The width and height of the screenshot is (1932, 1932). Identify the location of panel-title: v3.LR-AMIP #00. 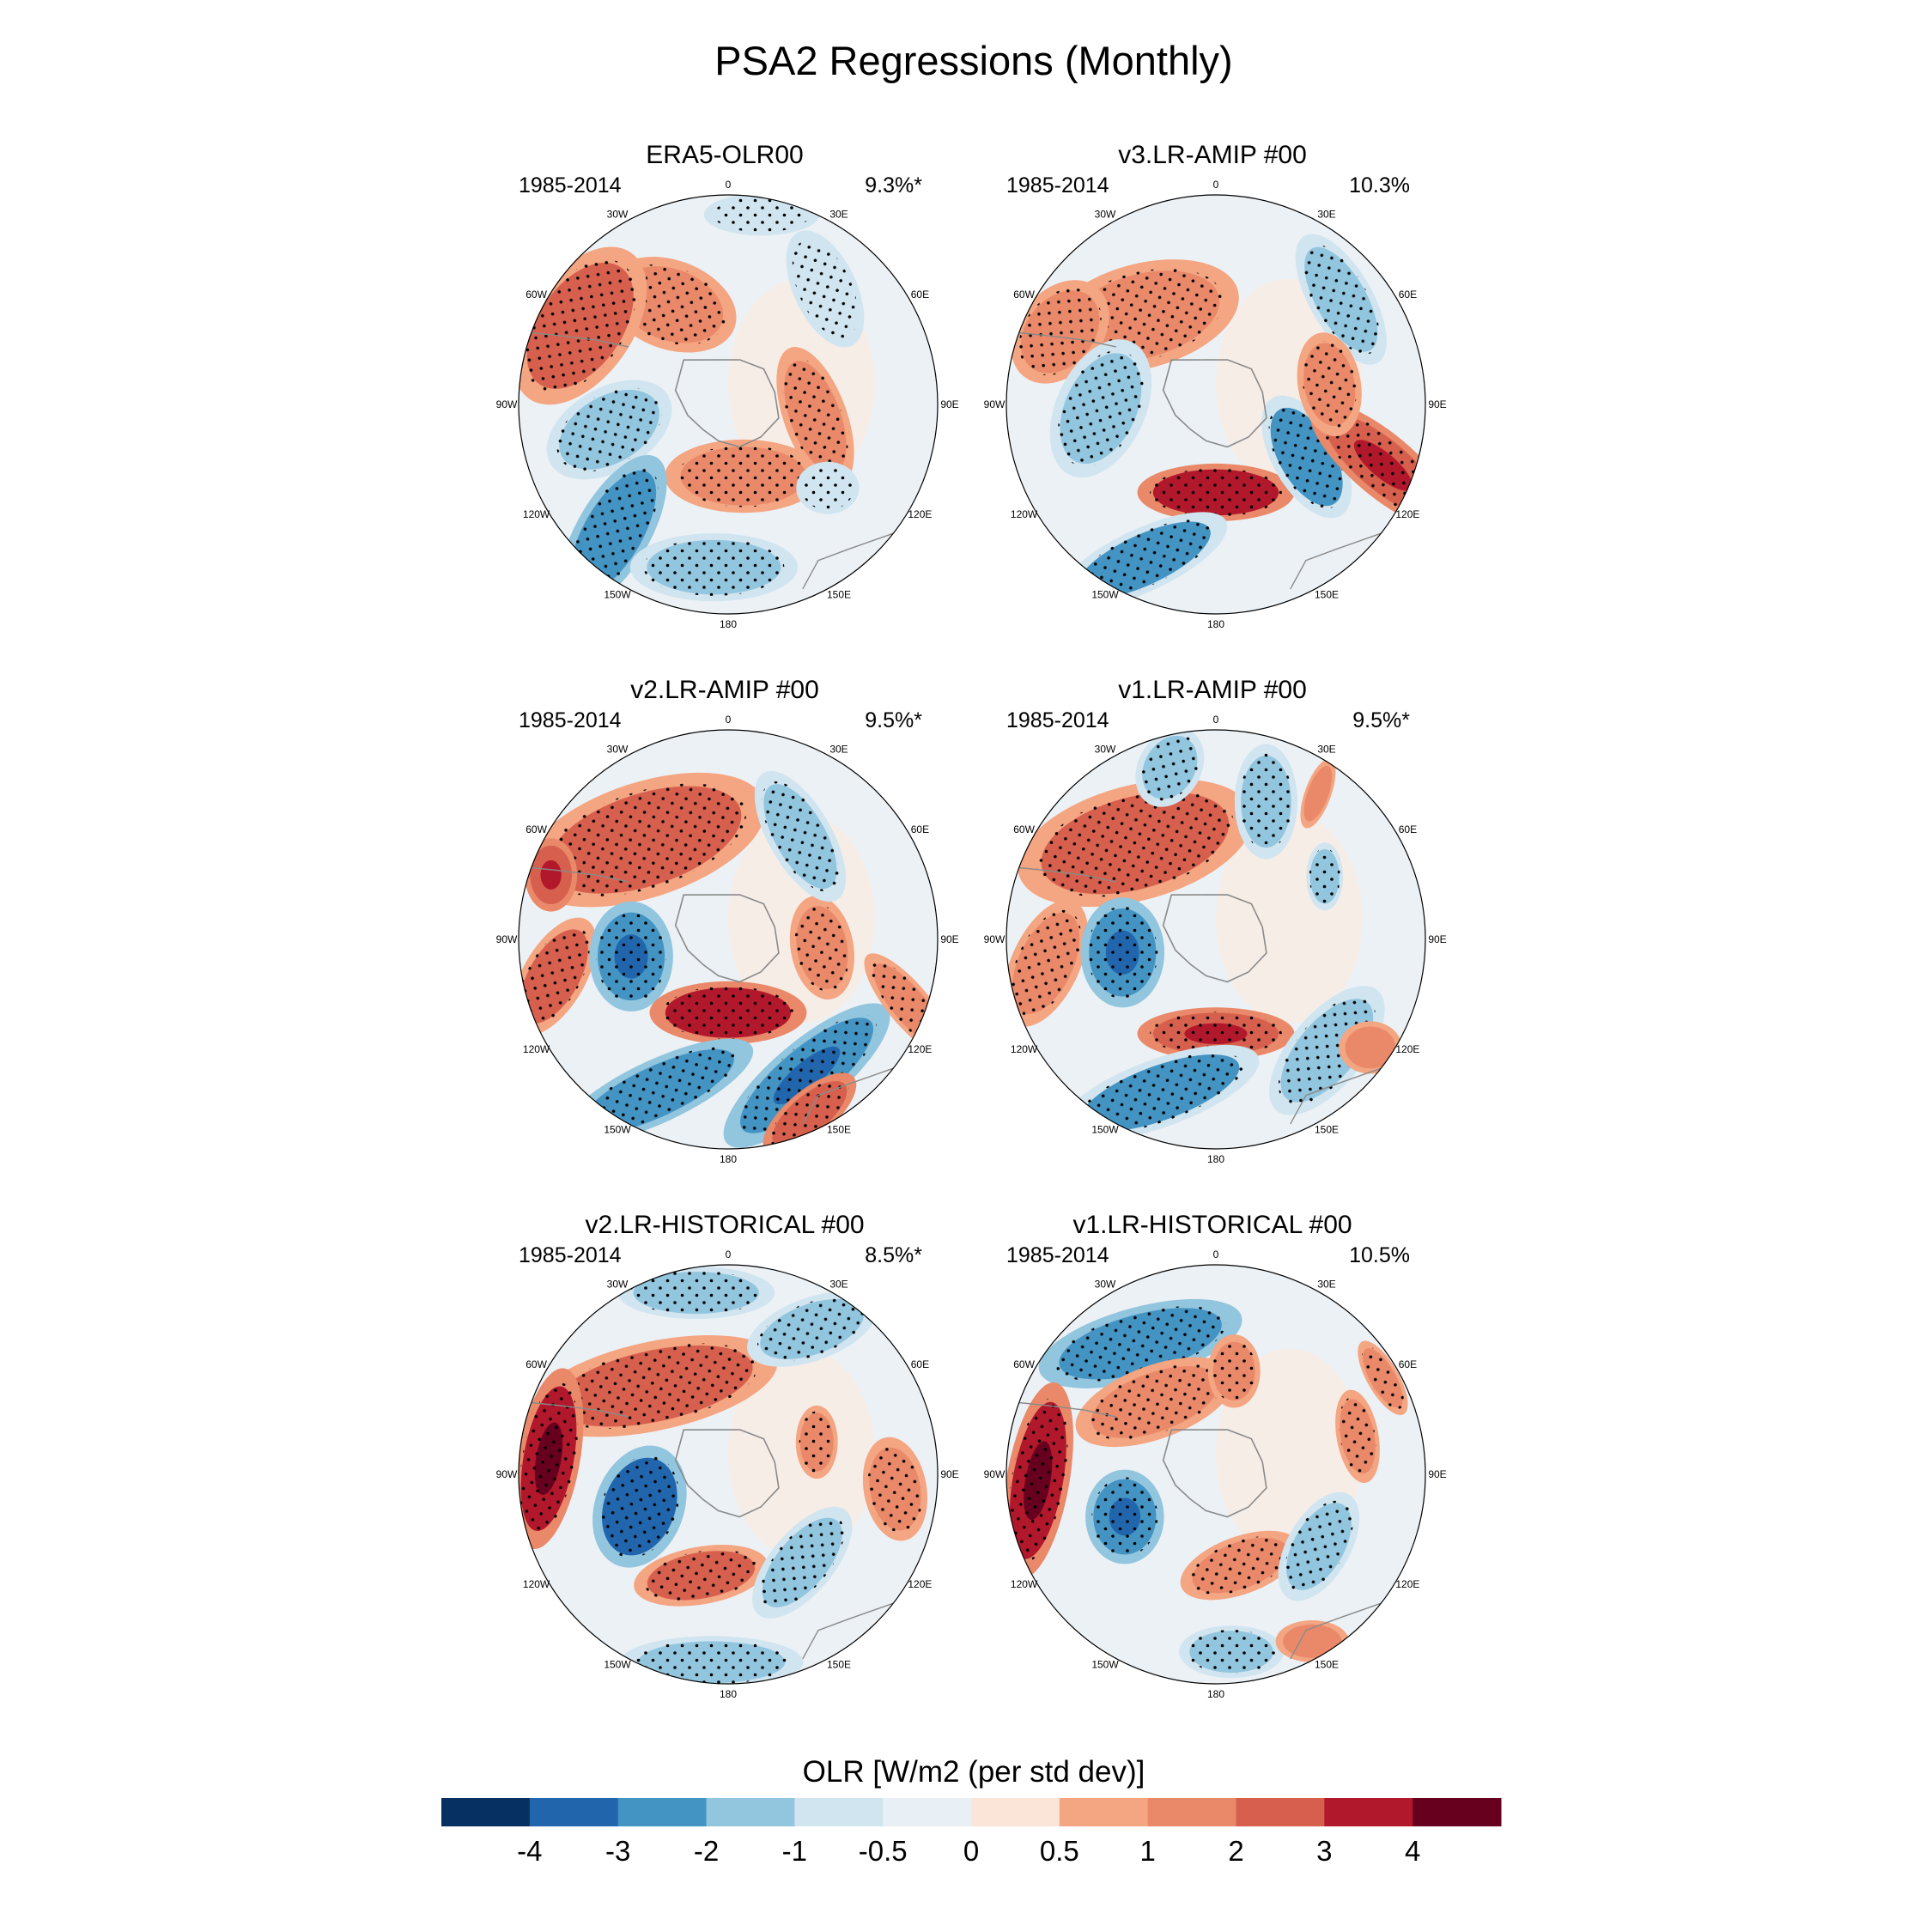
(1213, 155).